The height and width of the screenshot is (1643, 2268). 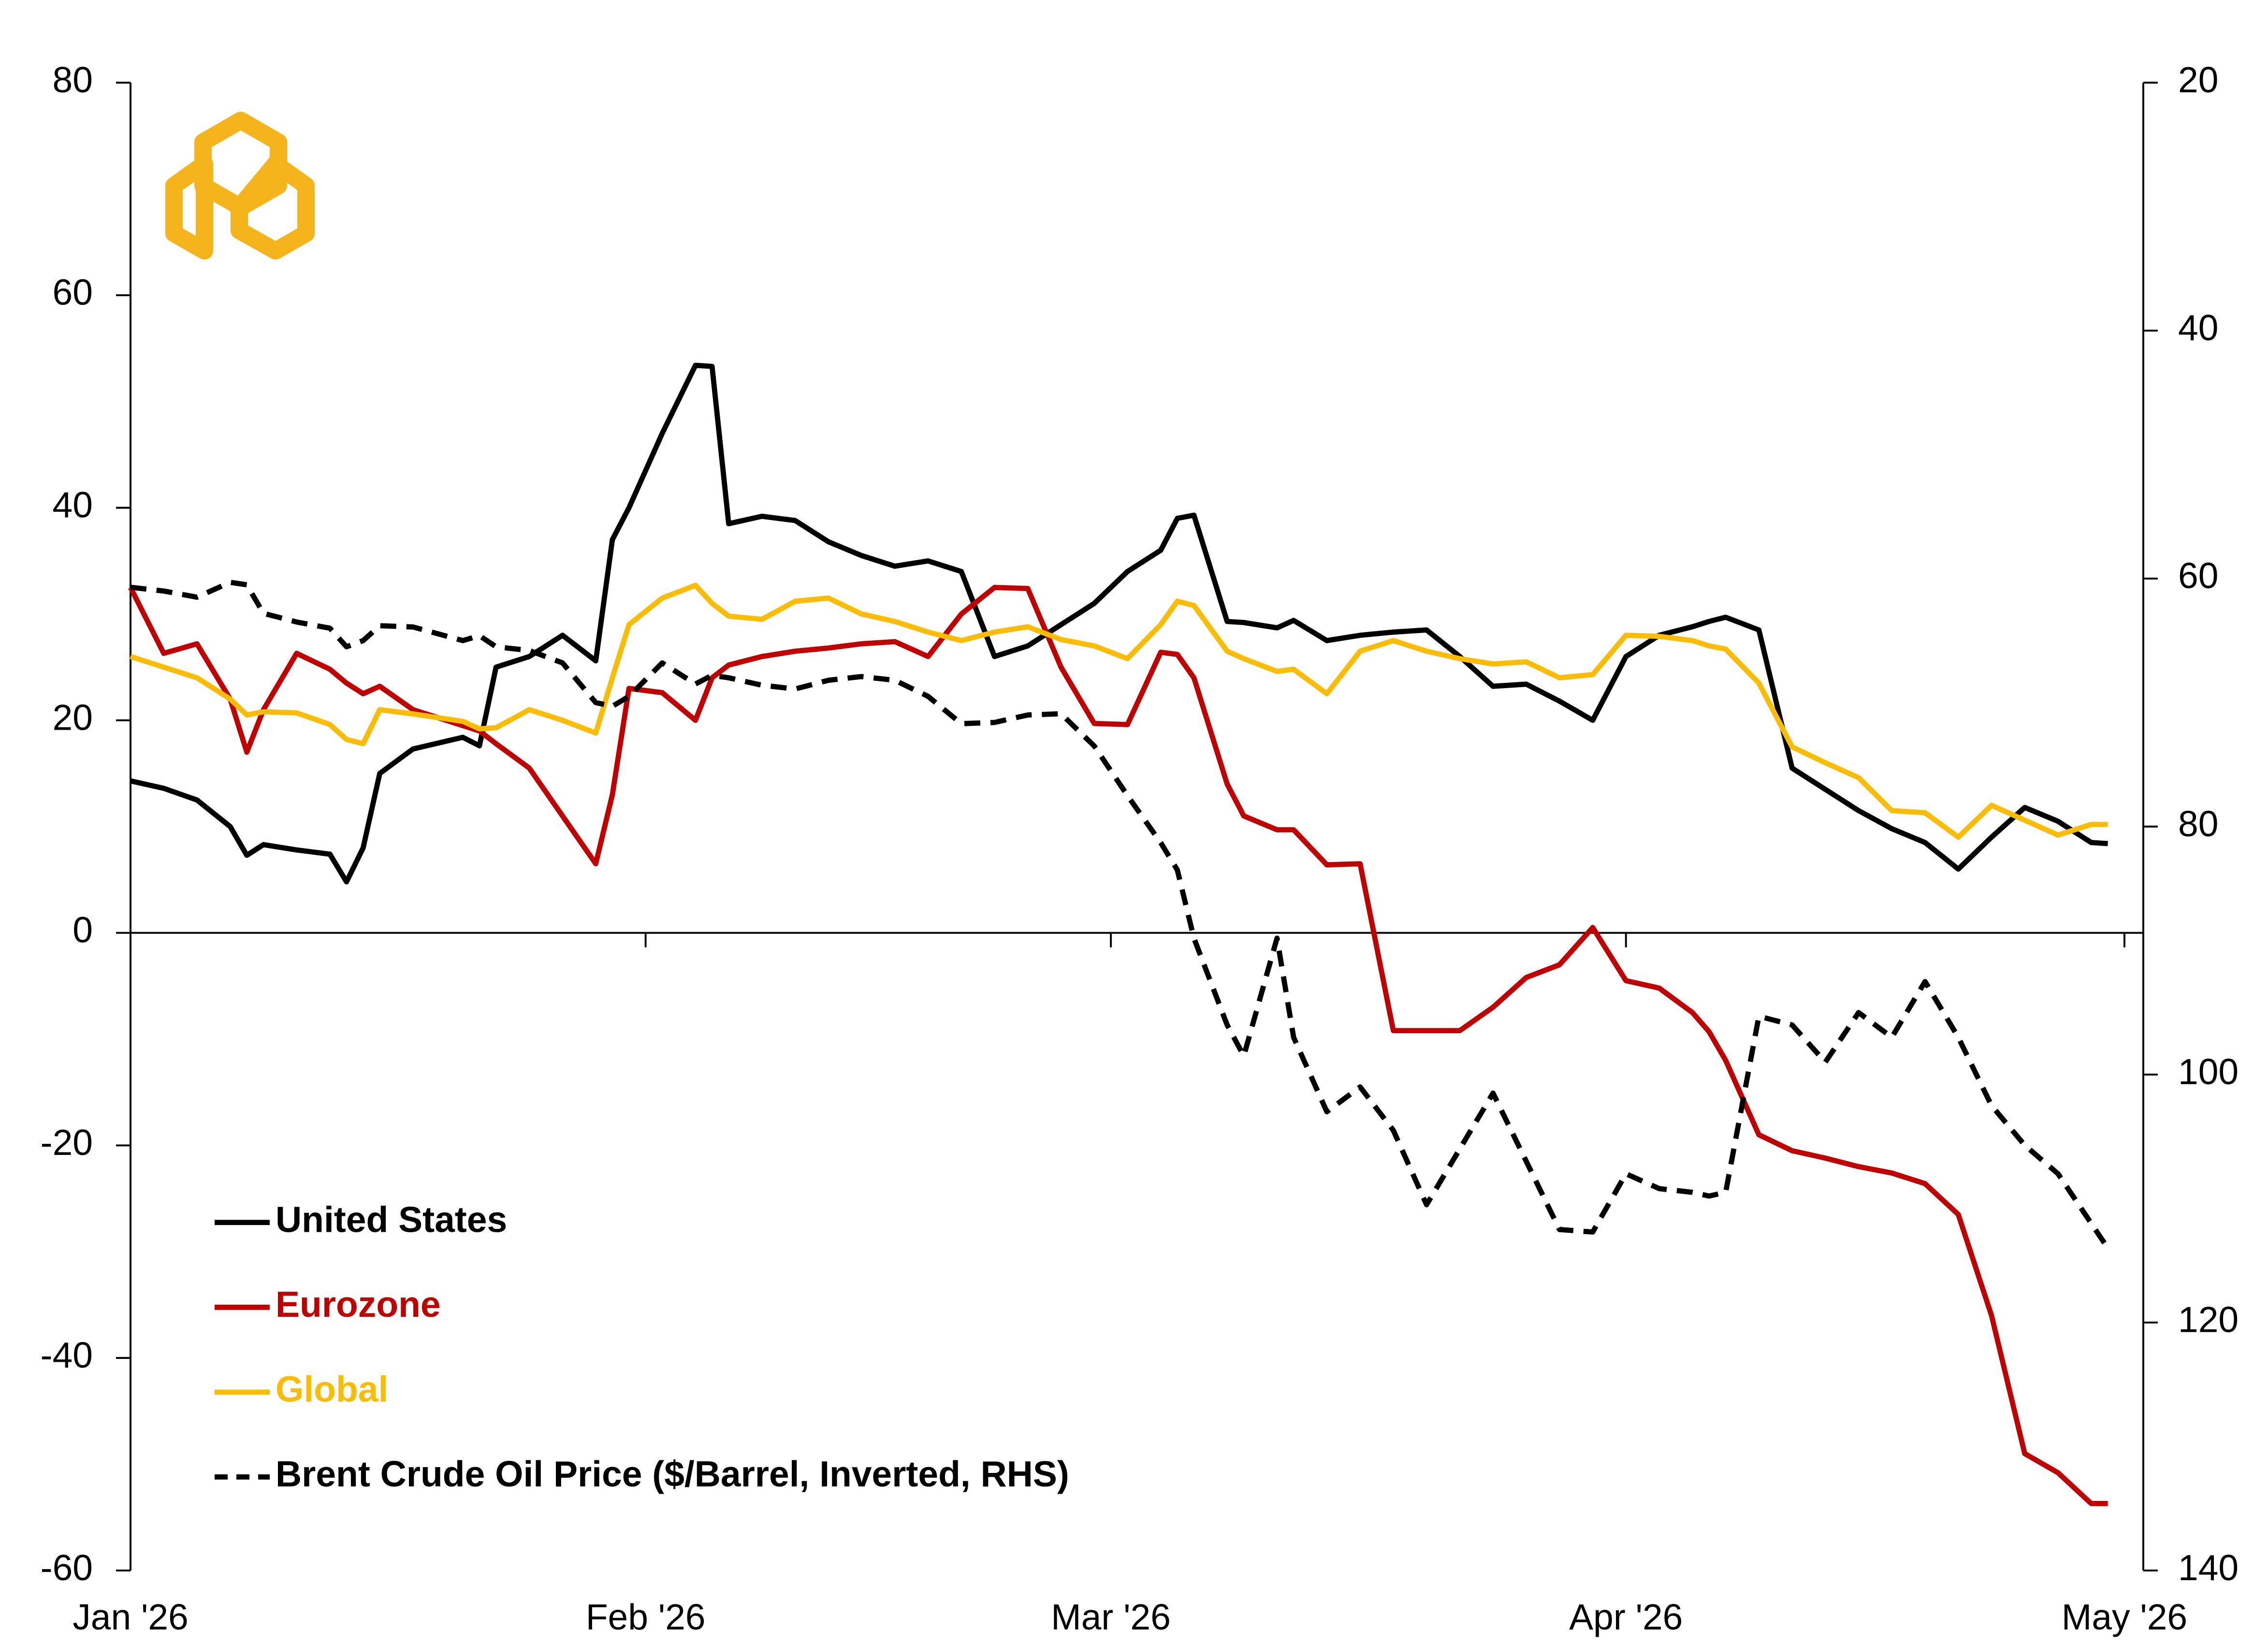 I want to click on y2-tick-label: 80, so click(x=2198, y=823).